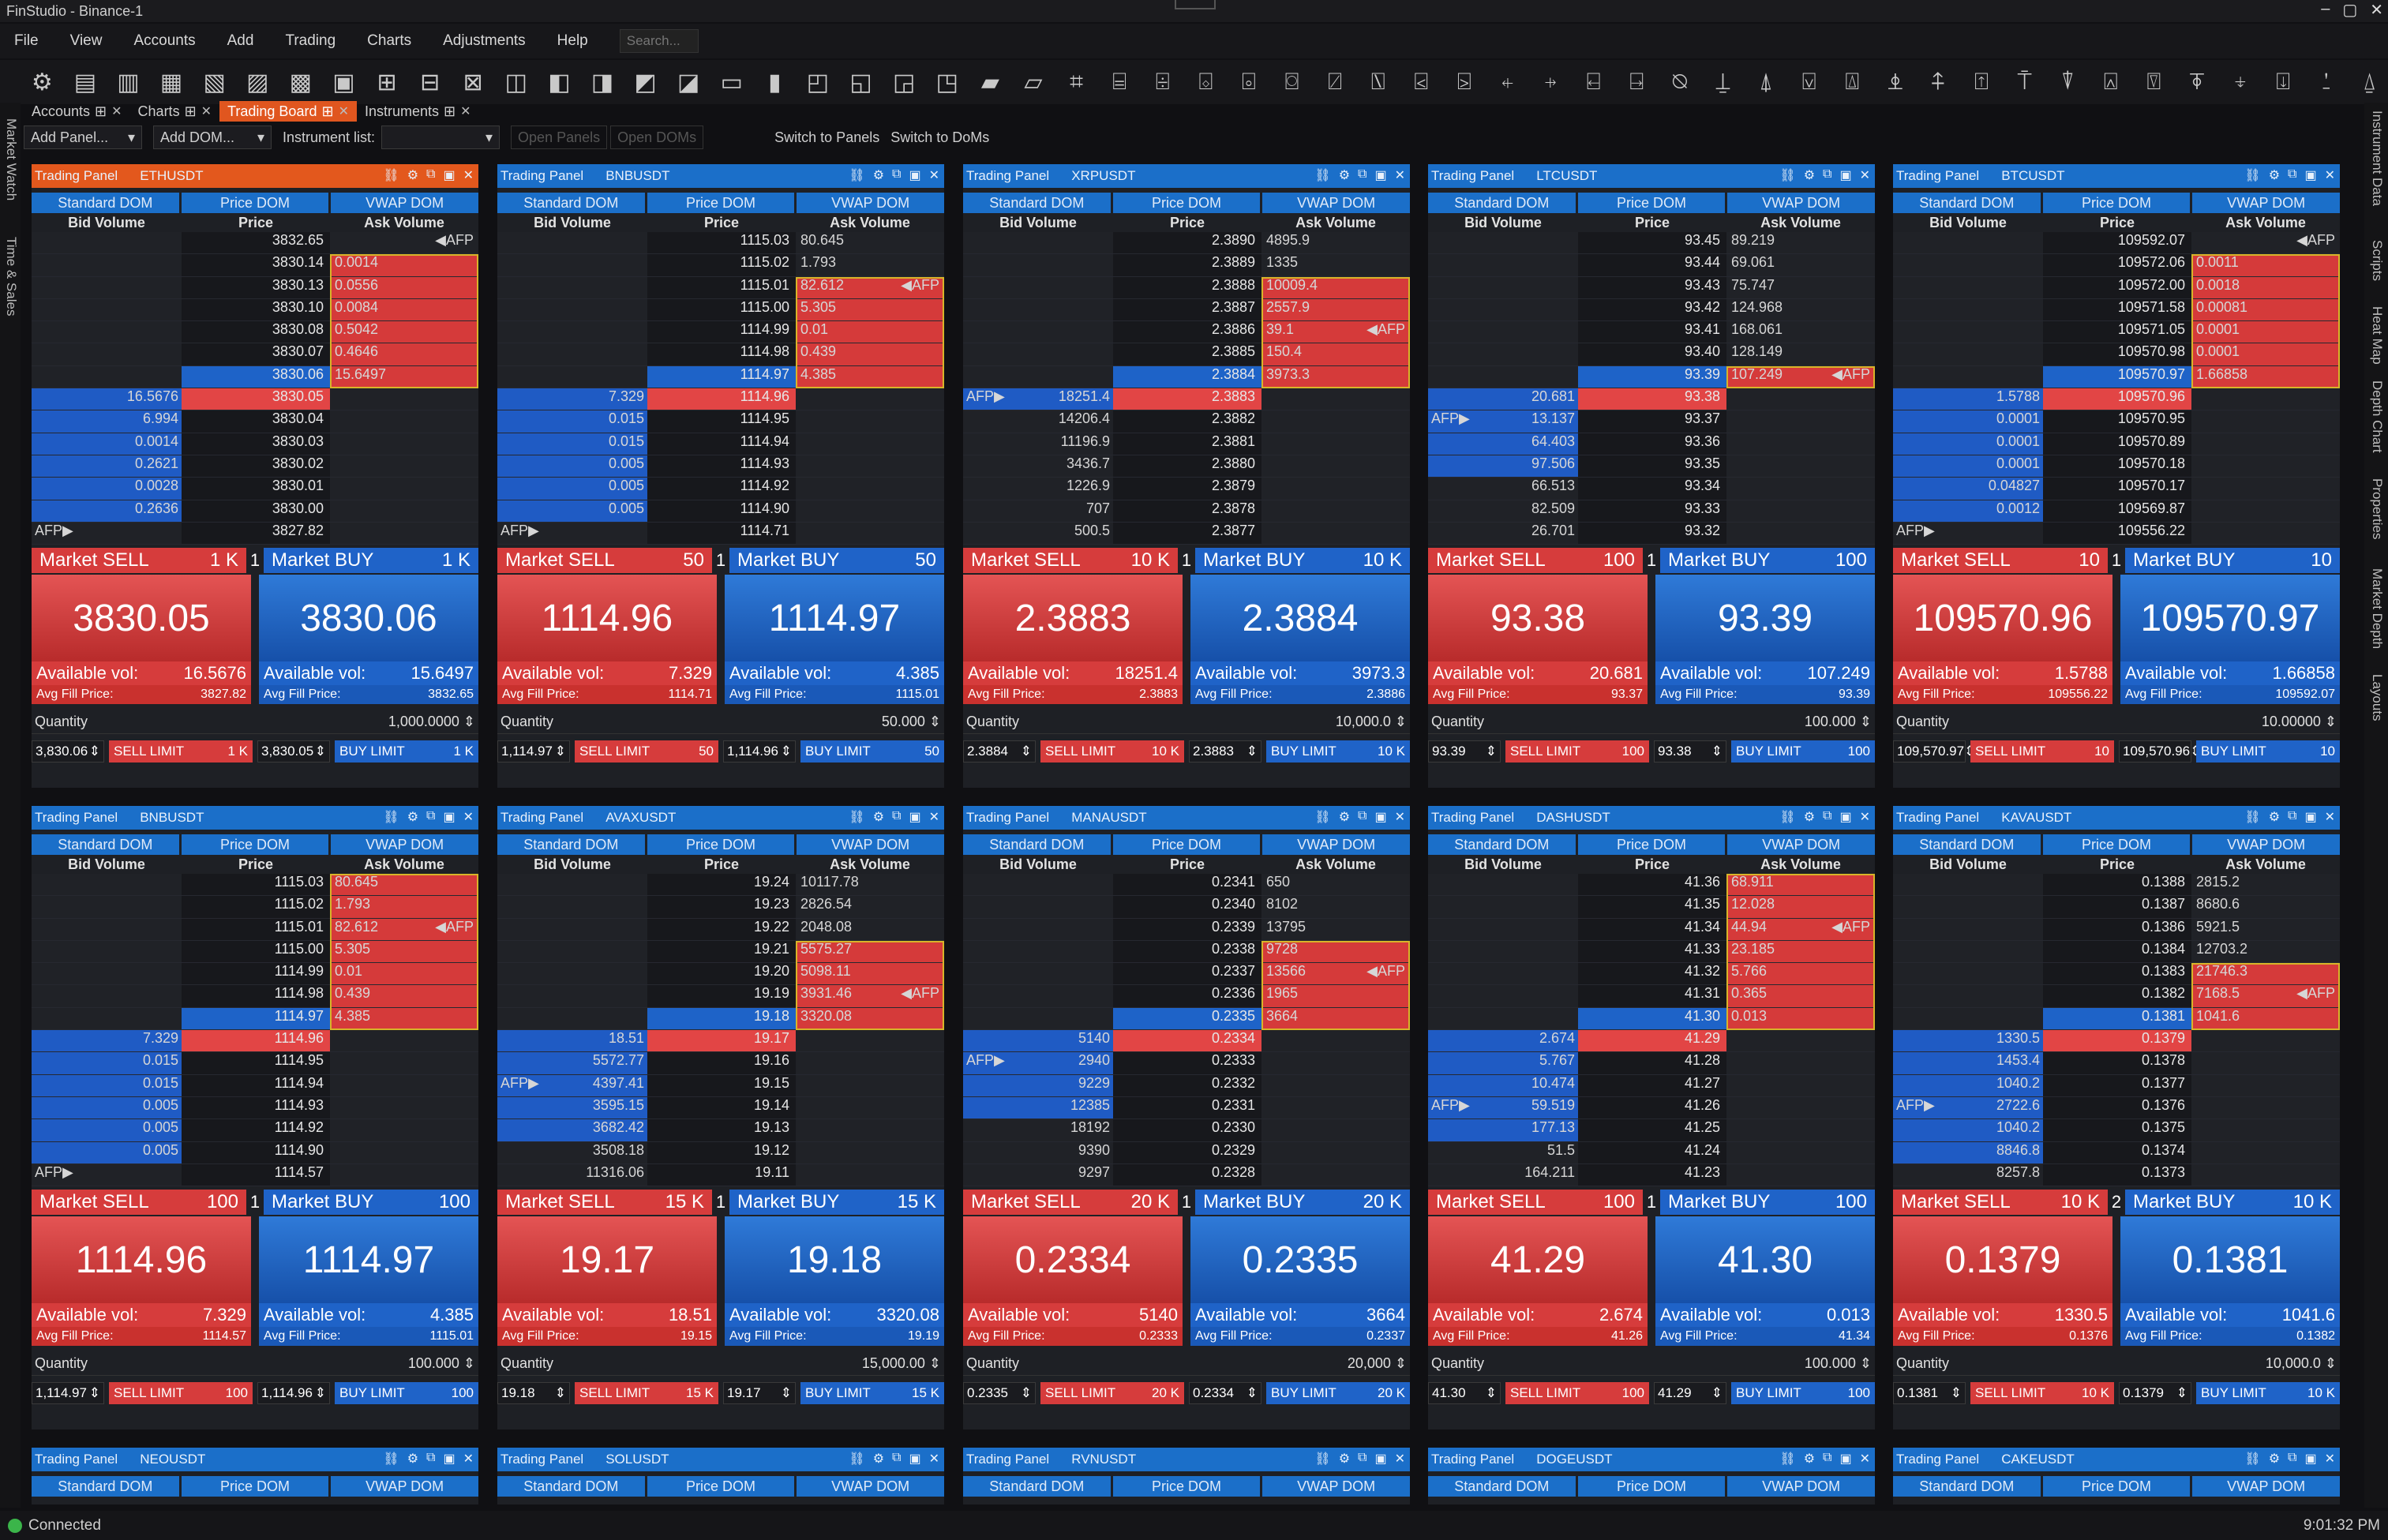 The image size is (2388, 1540). I want to click on price-cell: 93.38, so click(1652, 399).